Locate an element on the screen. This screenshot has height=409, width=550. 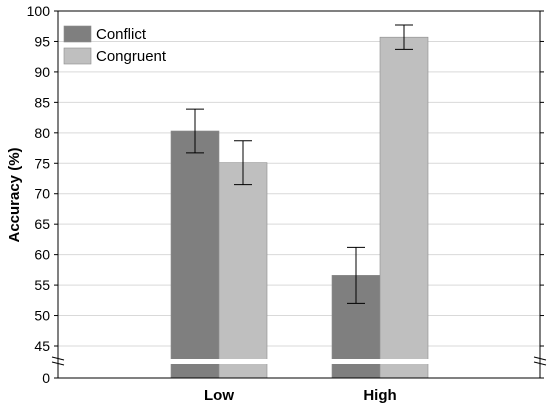
y-tick-label: 80 is located at coordinates (42, 133).